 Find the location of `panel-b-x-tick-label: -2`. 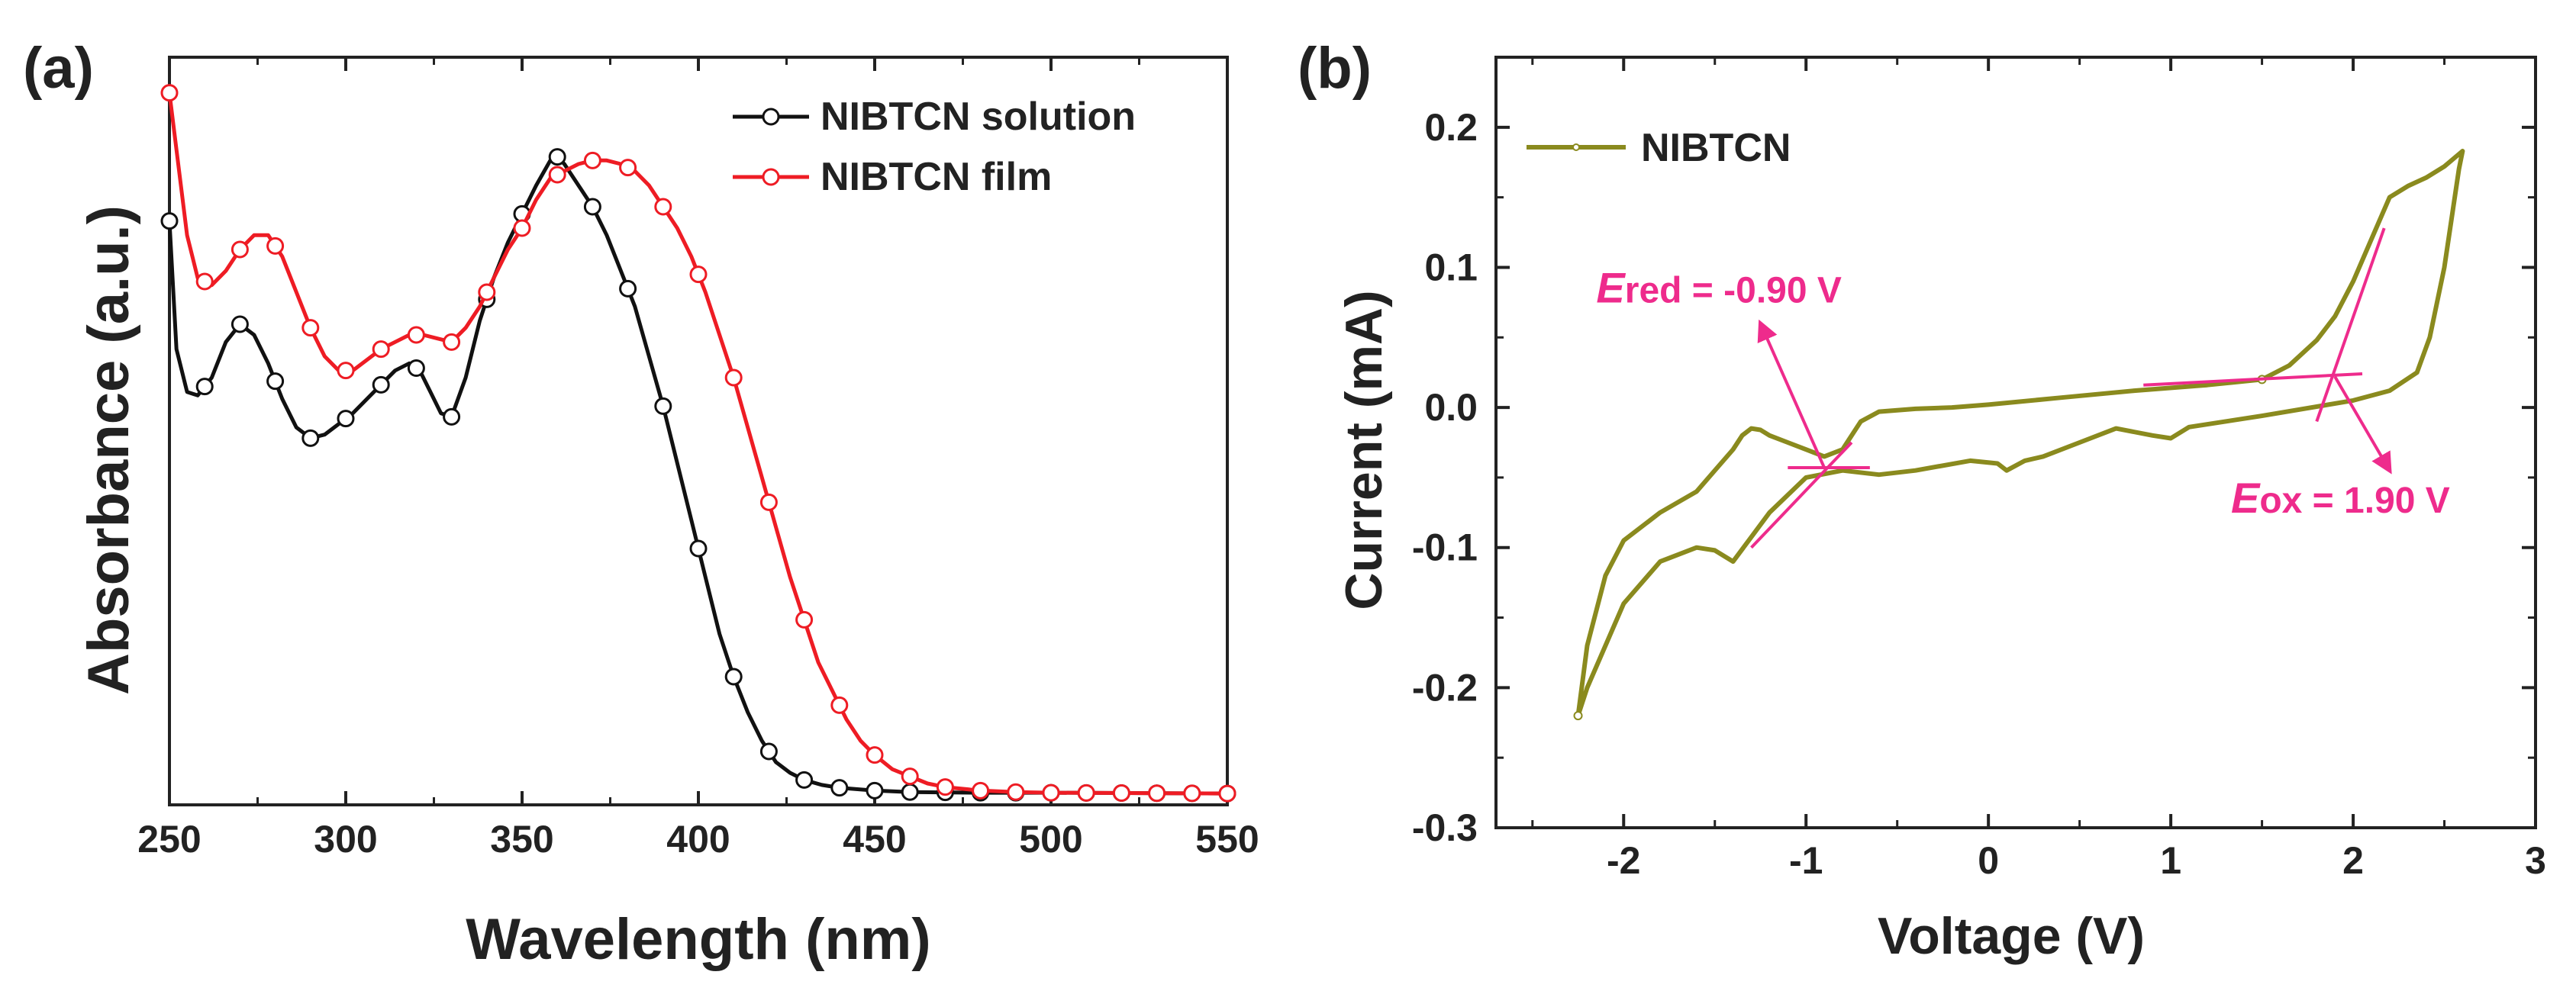

panel-b-x-tick-label: -2 is located at coordinates (1623, 860).